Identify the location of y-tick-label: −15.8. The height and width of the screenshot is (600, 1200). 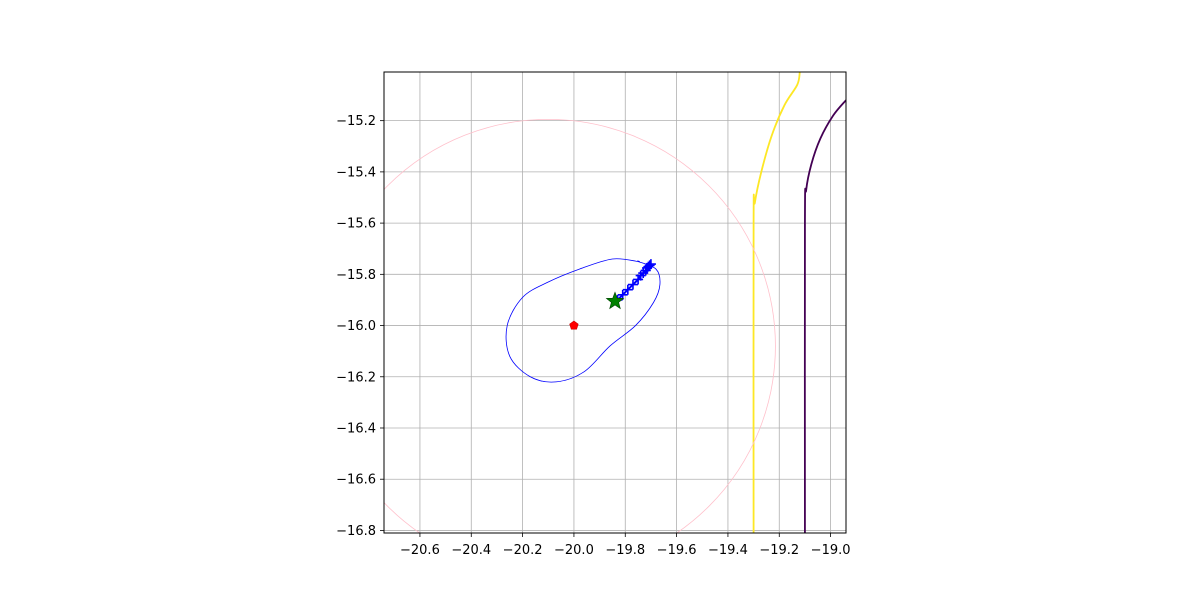
(356, 275).